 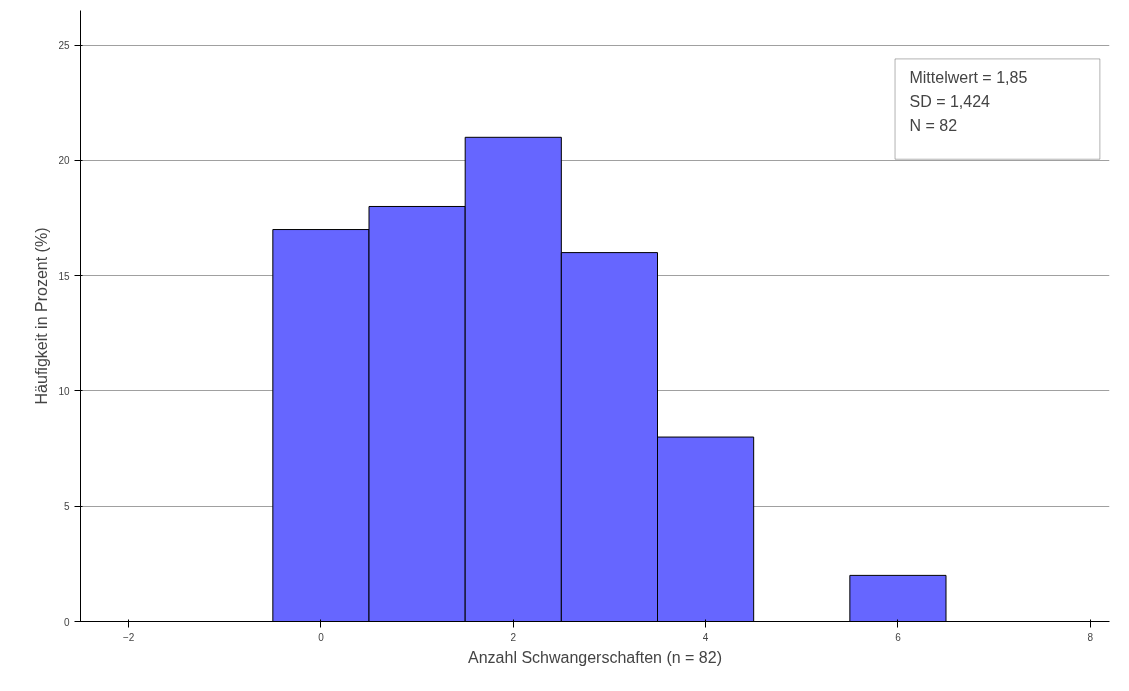 I want to click on x-tick-label: 2, so click(x=513, y=637).